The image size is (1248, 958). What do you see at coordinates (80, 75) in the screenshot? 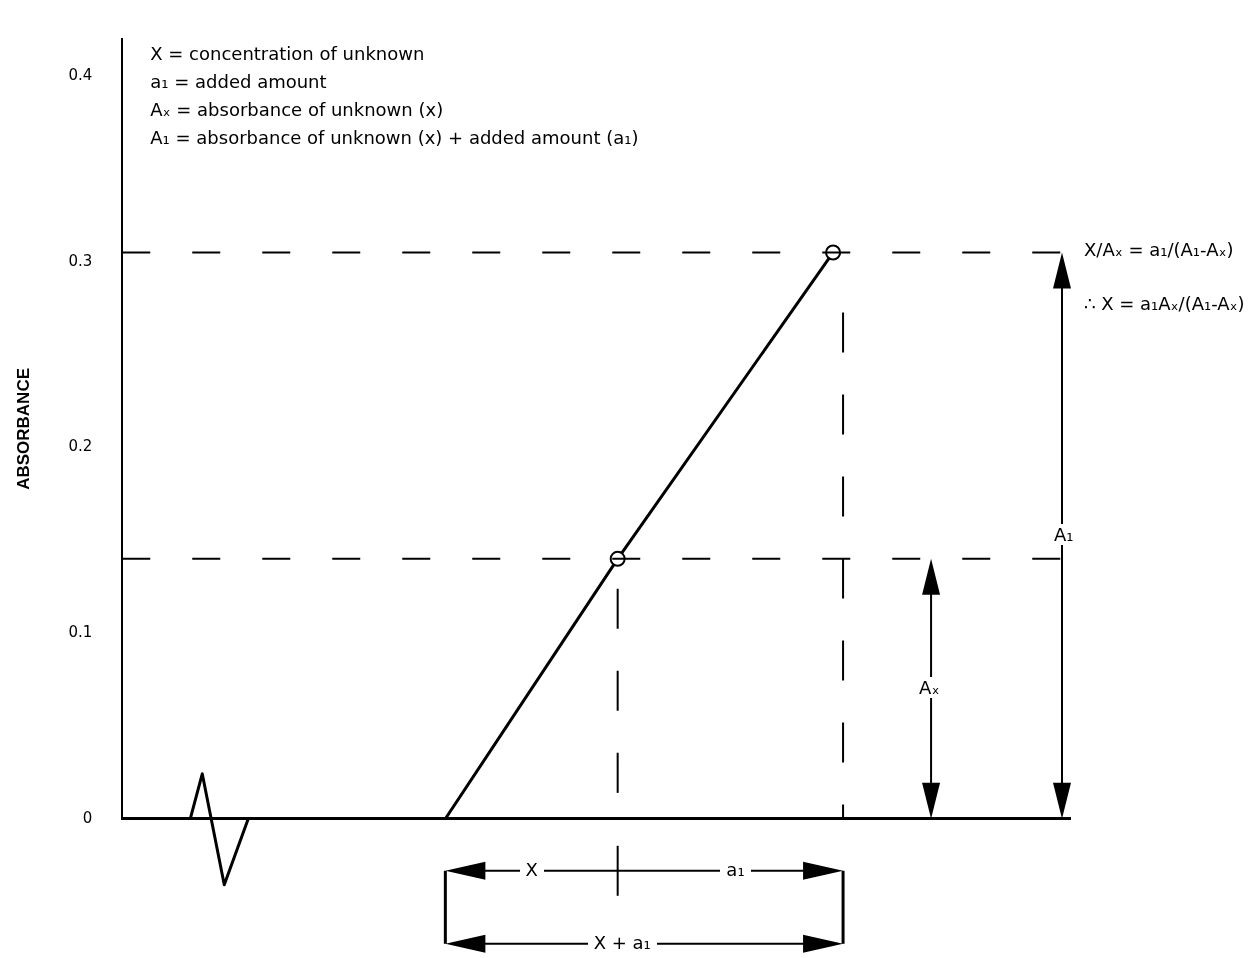
I see `y-tick-label: 0.4` at bounding box center [80, 75].